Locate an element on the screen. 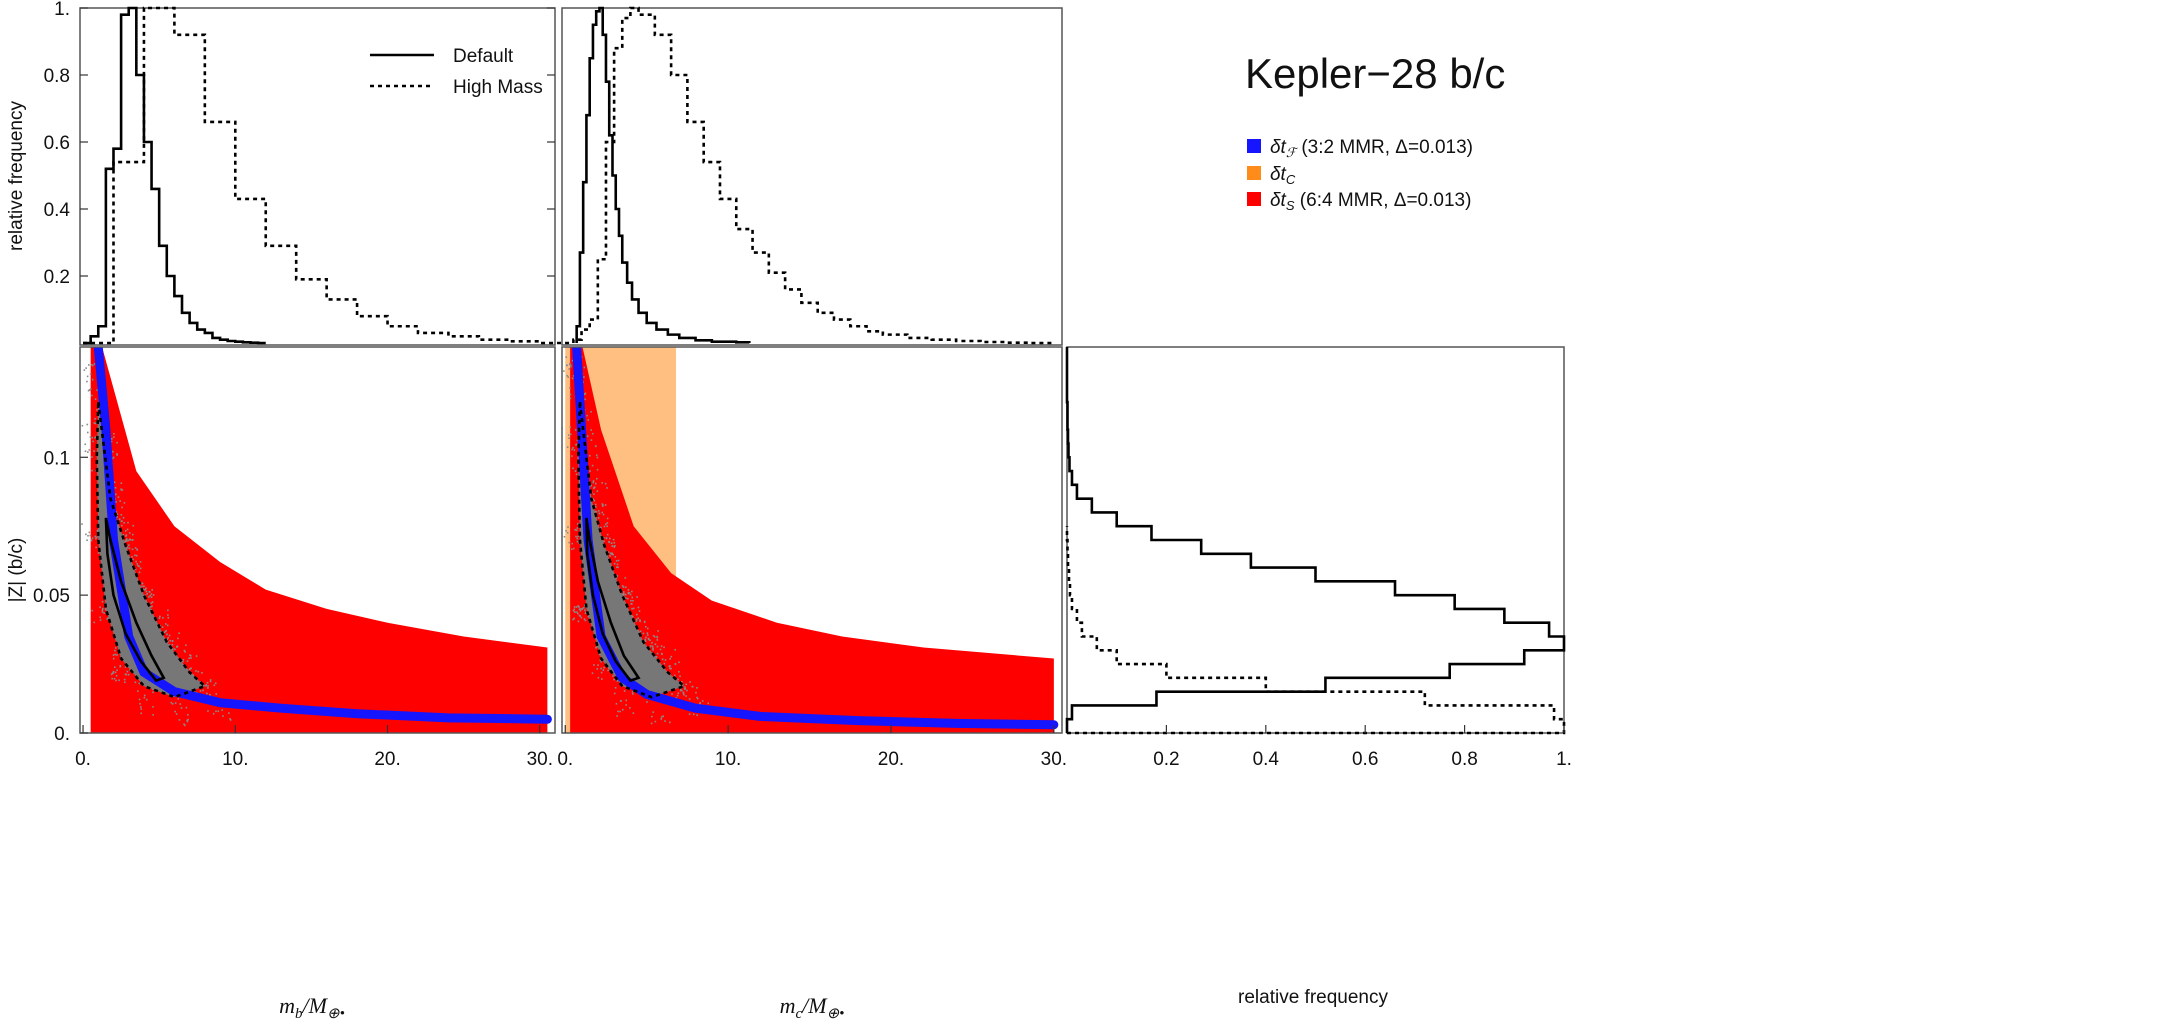  legend-red-symbol: δt is located at coordinates (1278, 200).